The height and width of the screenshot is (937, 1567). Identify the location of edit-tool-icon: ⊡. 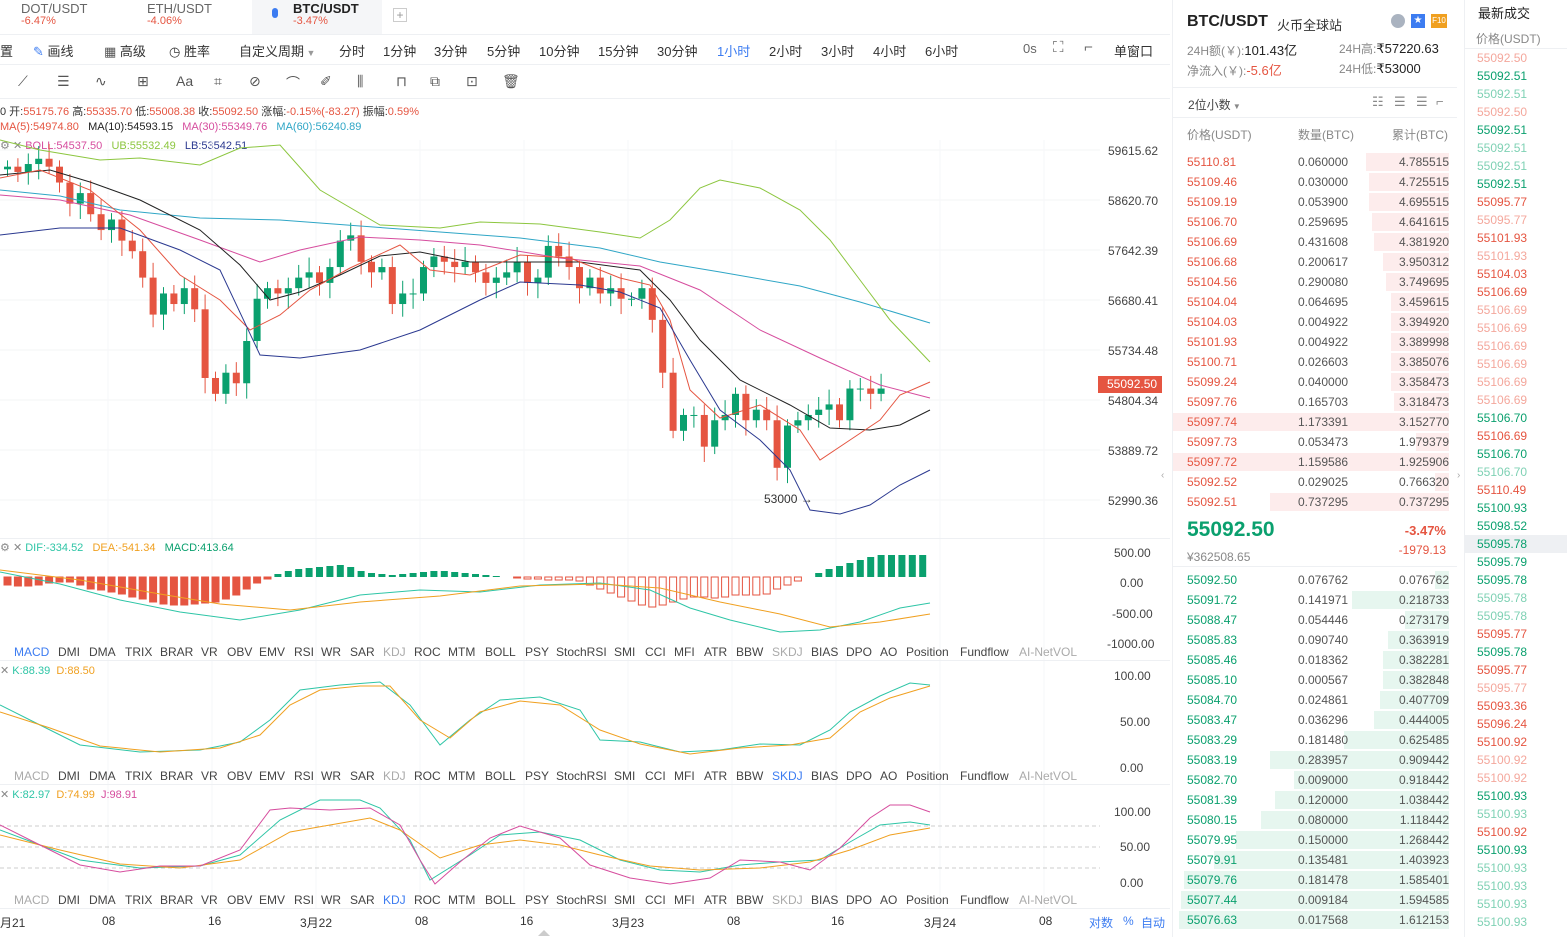
(472, 81).